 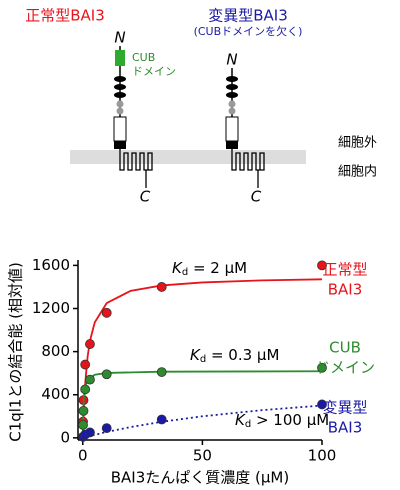 What do you see at coordinates (120, 58) in the screenshot?
I see `cub-domain` at bounding box center [120, 58].